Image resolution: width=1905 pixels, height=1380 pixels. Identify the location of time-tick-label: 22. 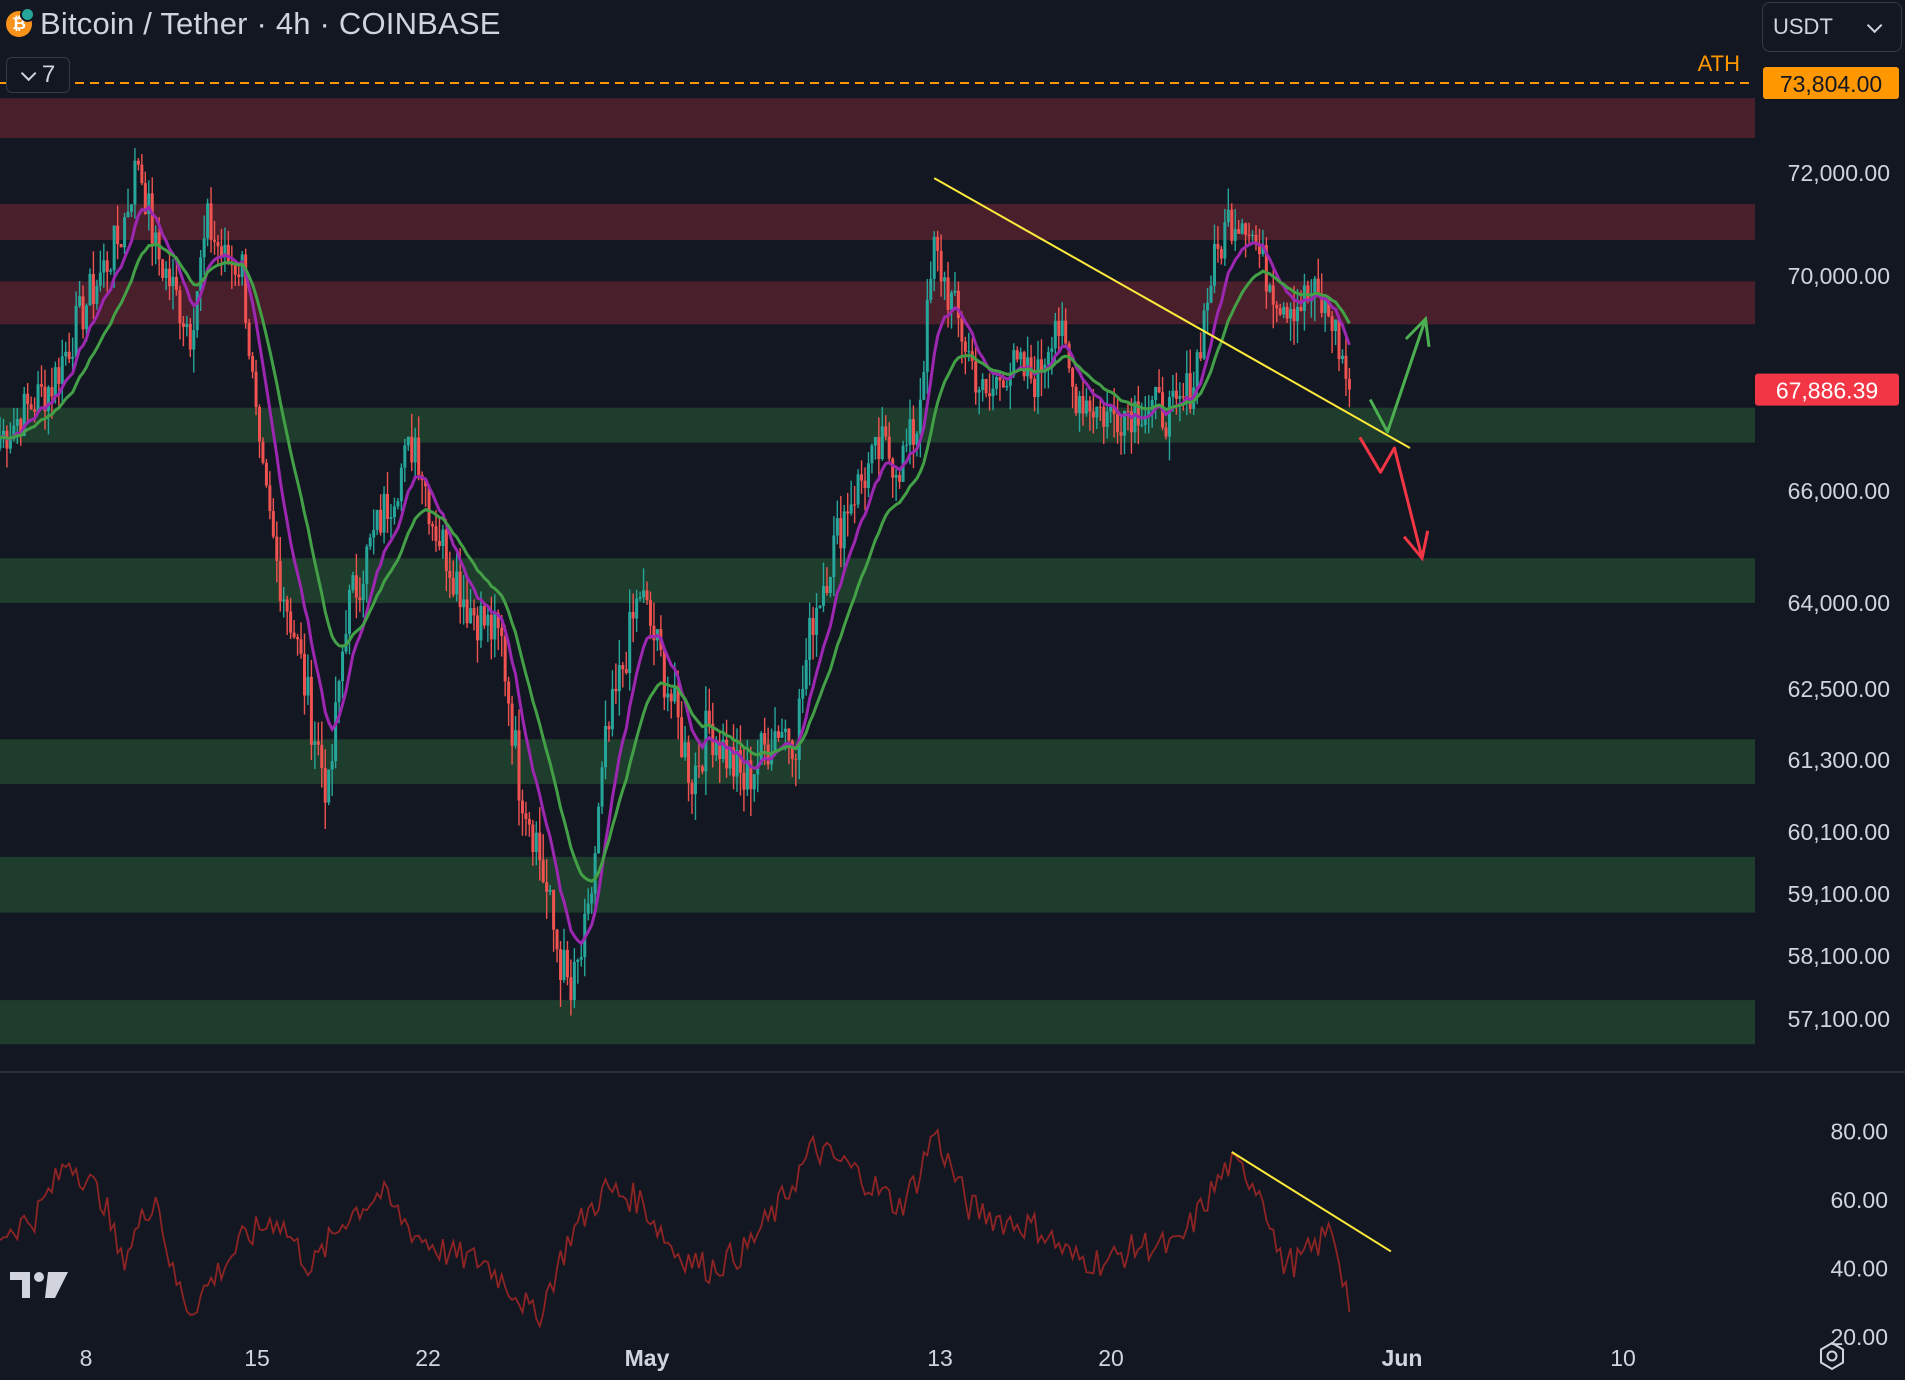
(428, 1358).